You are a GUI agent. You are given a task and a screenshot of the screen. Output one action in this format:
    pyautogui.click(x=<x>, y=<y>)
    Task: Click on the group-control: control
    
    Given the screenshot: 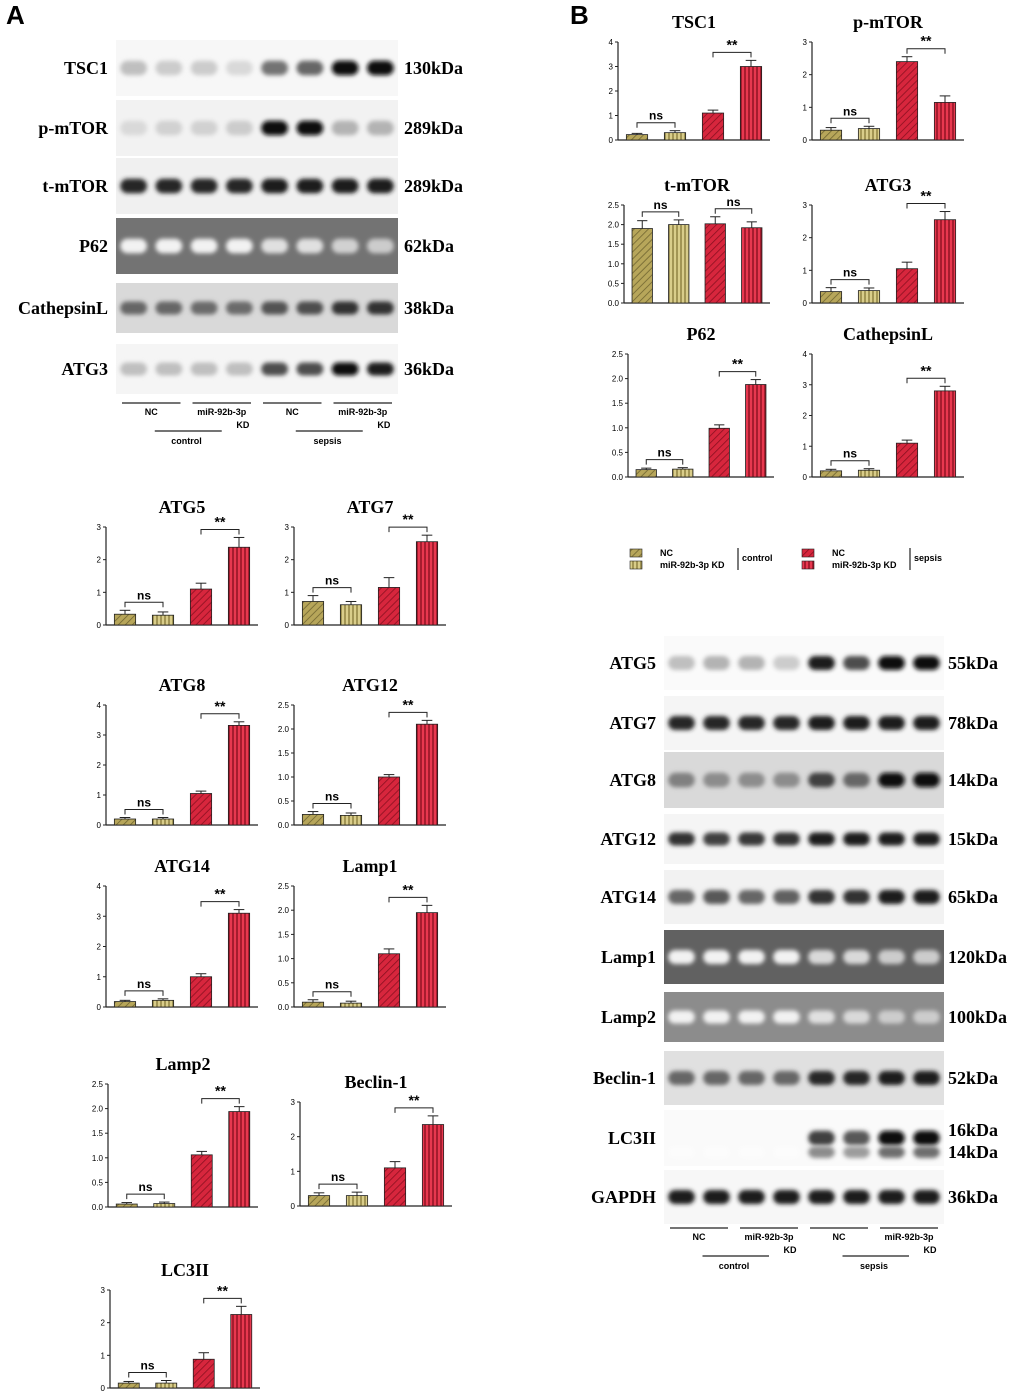 What is the action you would take?
    pyautogui.click(x=186, y=441)
    